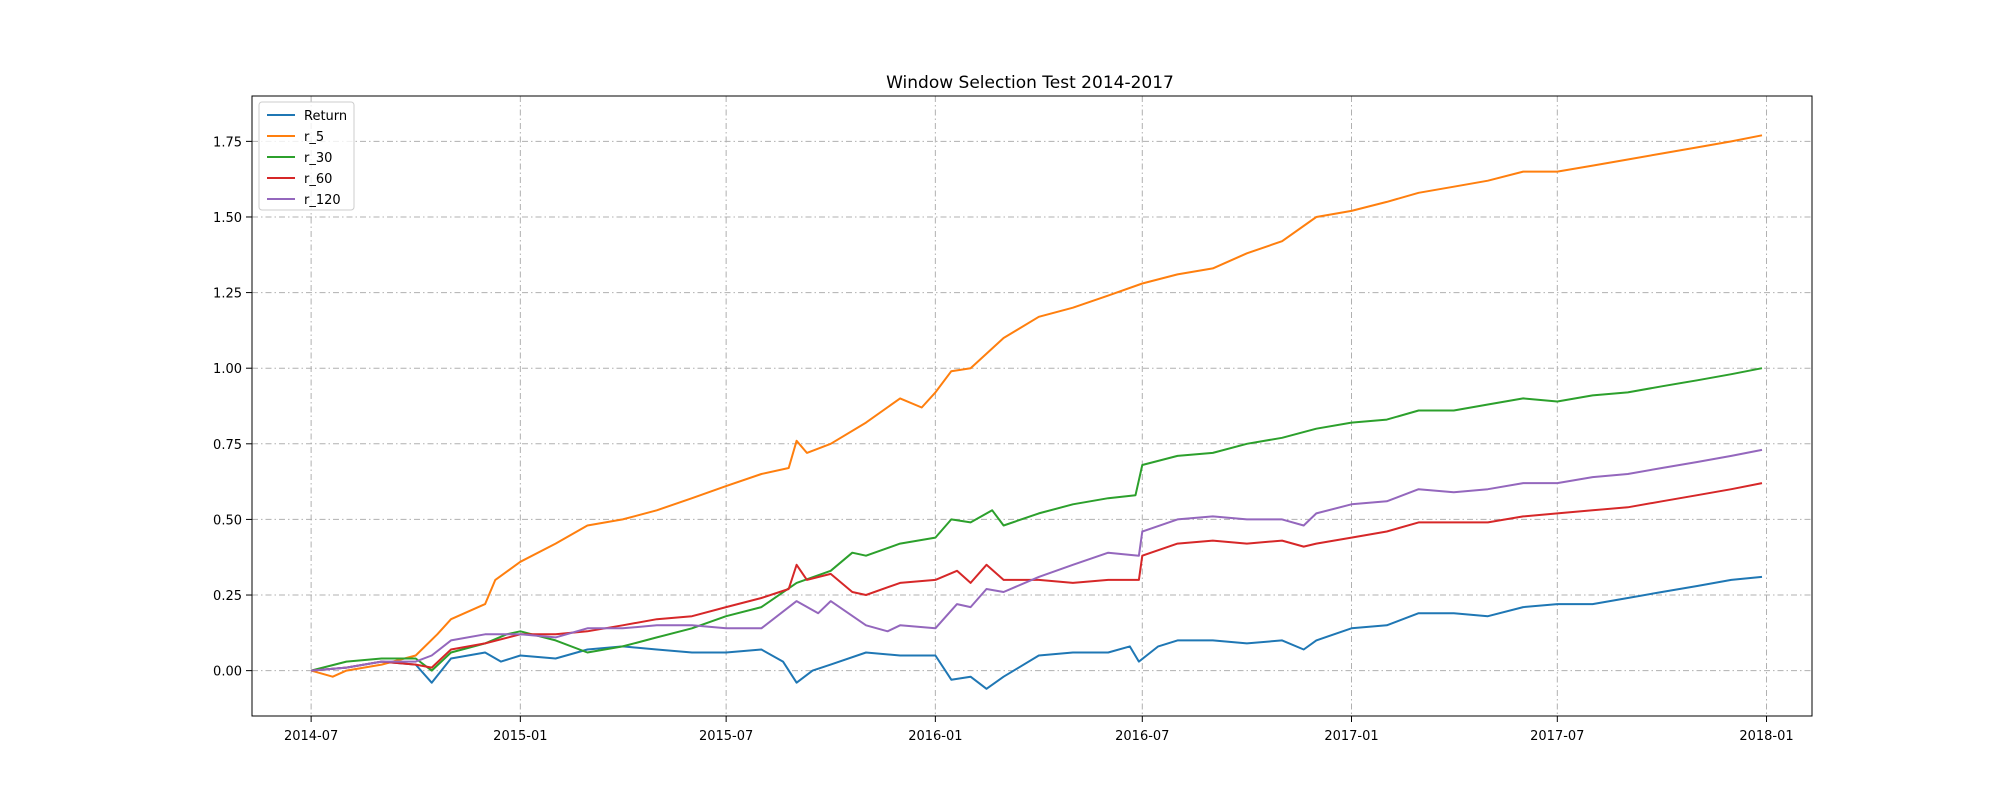 This screenshot has height=804, width=2000. What do you see at coordinates (1037, 632) in the screenshot?
I see `series-line-return` at bounding box center [1037, 632].